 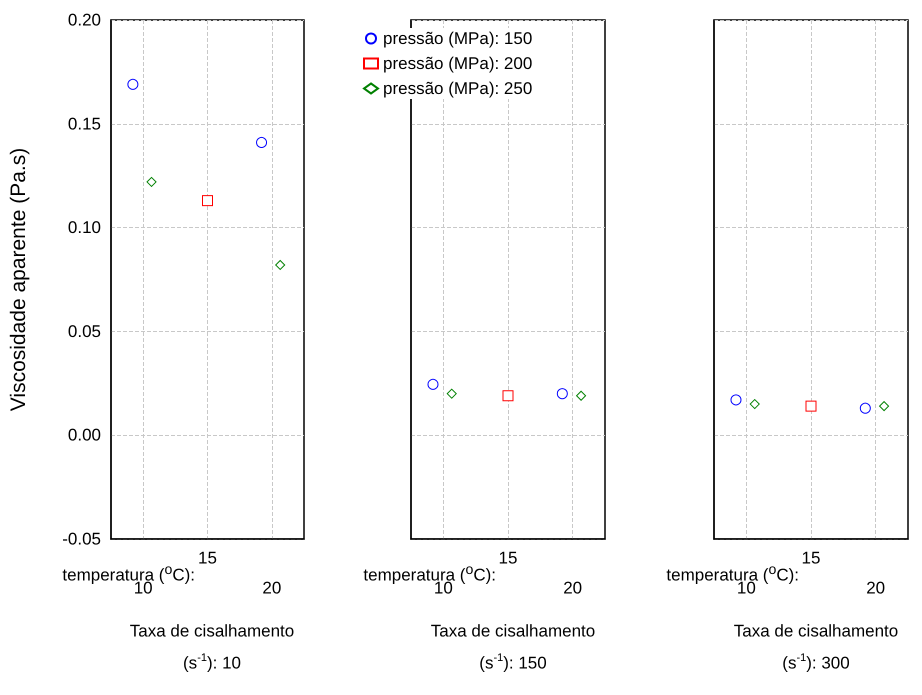 I want to click on y-tick-label: -0.05, so click(x=81, y=539).